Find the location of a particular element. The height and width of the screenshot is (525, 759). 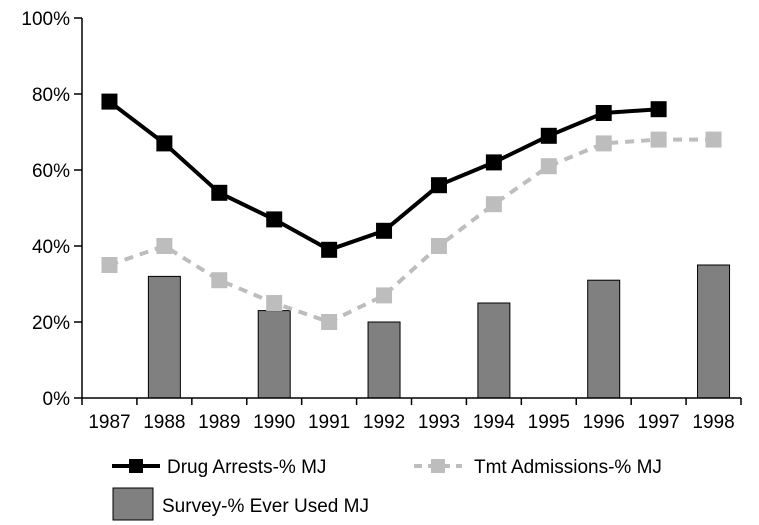

point-tmt-admissions-mj-1994 is located at coordinates (493, 204).